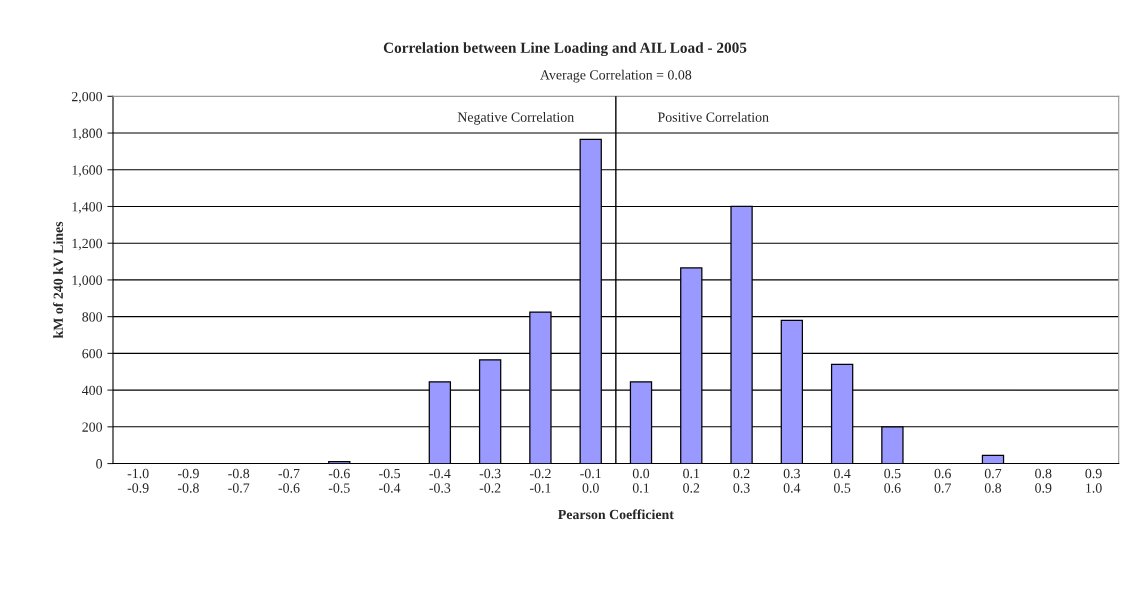 The width and height of the screenshot is (1130, 602). What do you see at coordinates (339, 480) in the screenshot?
I see `x-tick-label: -0.6 -0.5` at bounding box center [339, 480].